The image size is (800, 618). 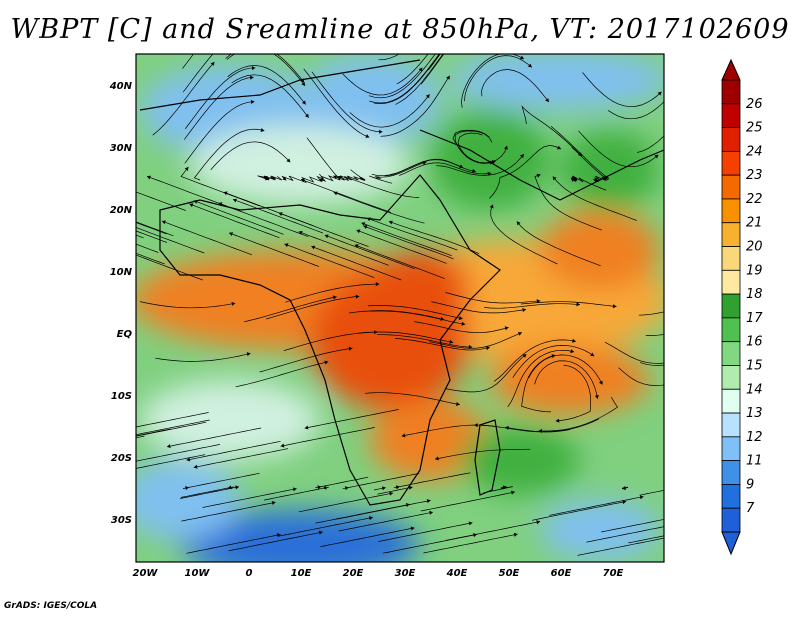 What do you see at coordinates (405, 573) in the screenshot?
I see `lon-label: 30E` at bounding box center [405, 573].